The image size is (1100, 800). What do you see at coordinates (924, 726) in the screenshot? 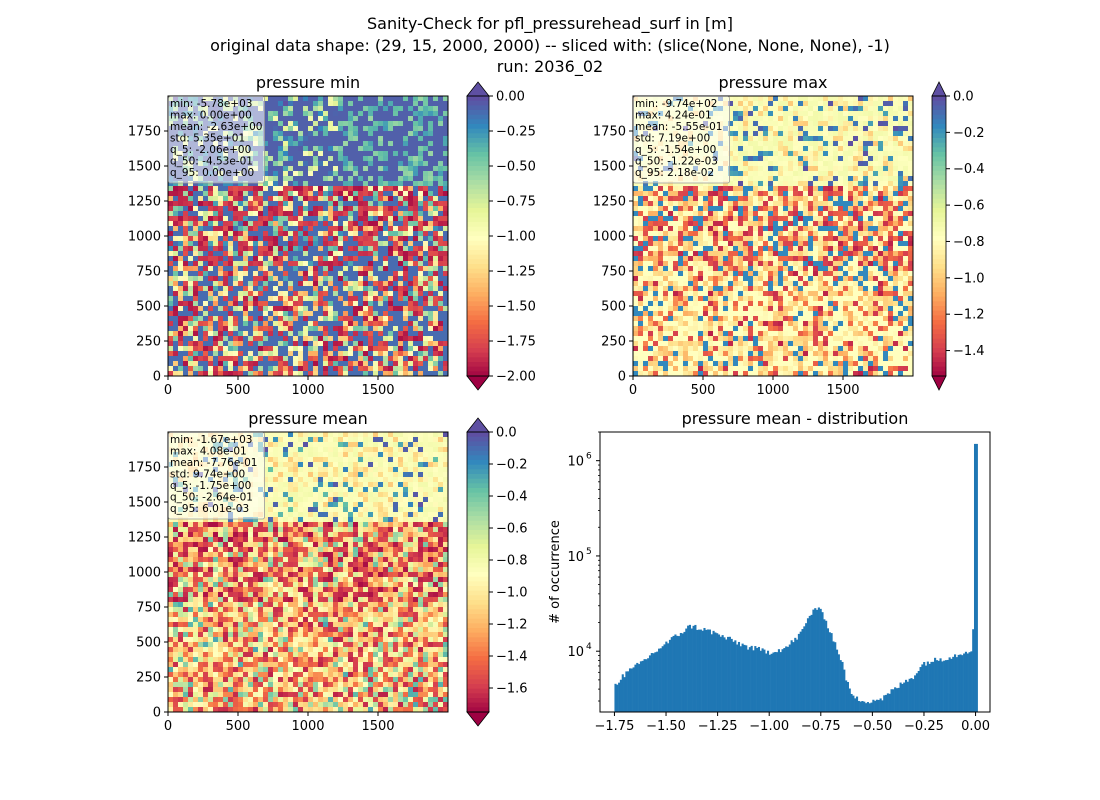
I see `x-tick-label: −0.25` at bounding box center [924, 726].